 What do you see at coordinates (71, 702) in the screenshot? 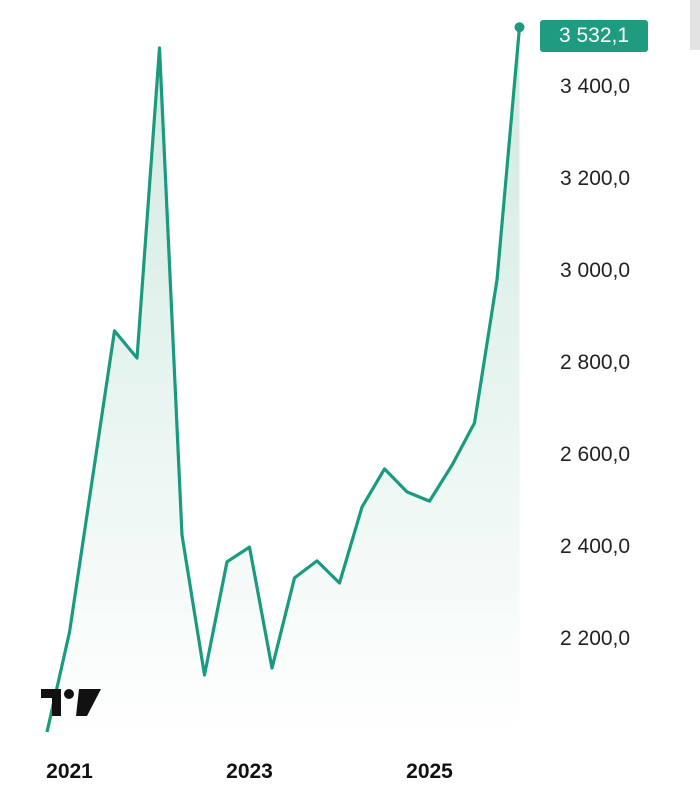
I see `tradingview-logo` at bounding box center [71, 702].